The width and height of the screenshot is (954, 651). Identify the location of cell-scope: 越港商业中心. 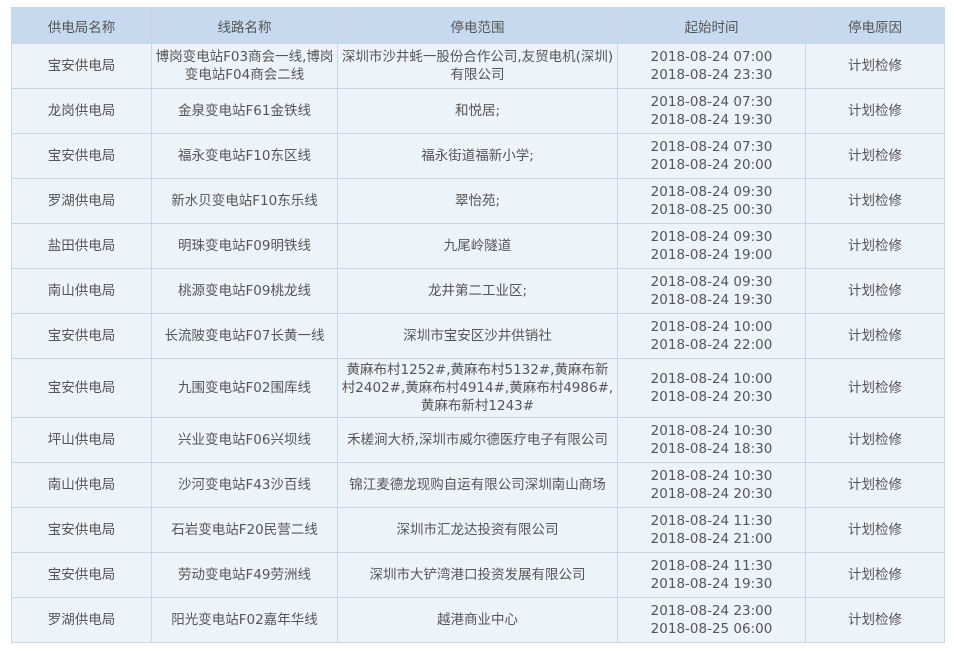
(477, 620).